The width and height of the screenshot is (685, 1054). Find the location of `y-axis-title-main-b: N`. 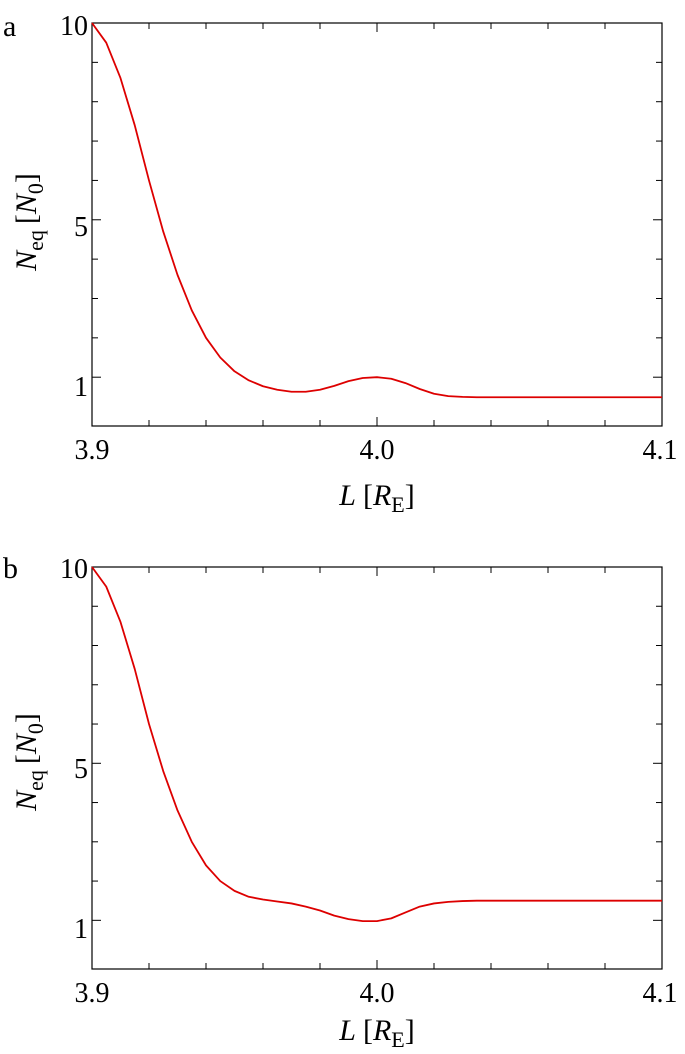

y-axis-title-main-b: N is located at coordinates (26, 800).